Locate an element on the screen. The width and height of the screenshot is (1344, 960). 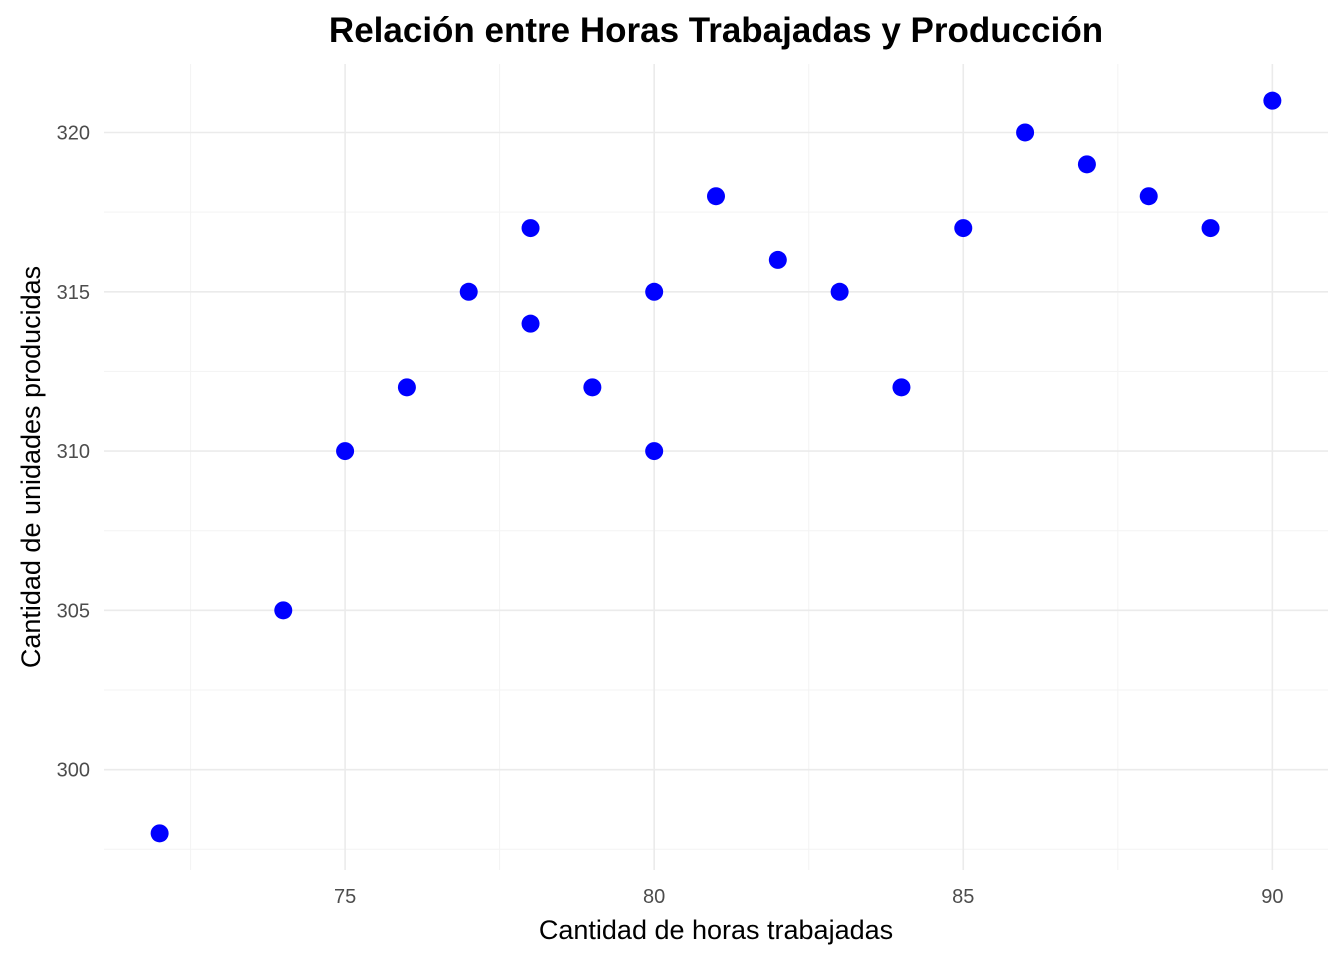
x-tick-label: 80 is located at coordinates (654, 897).